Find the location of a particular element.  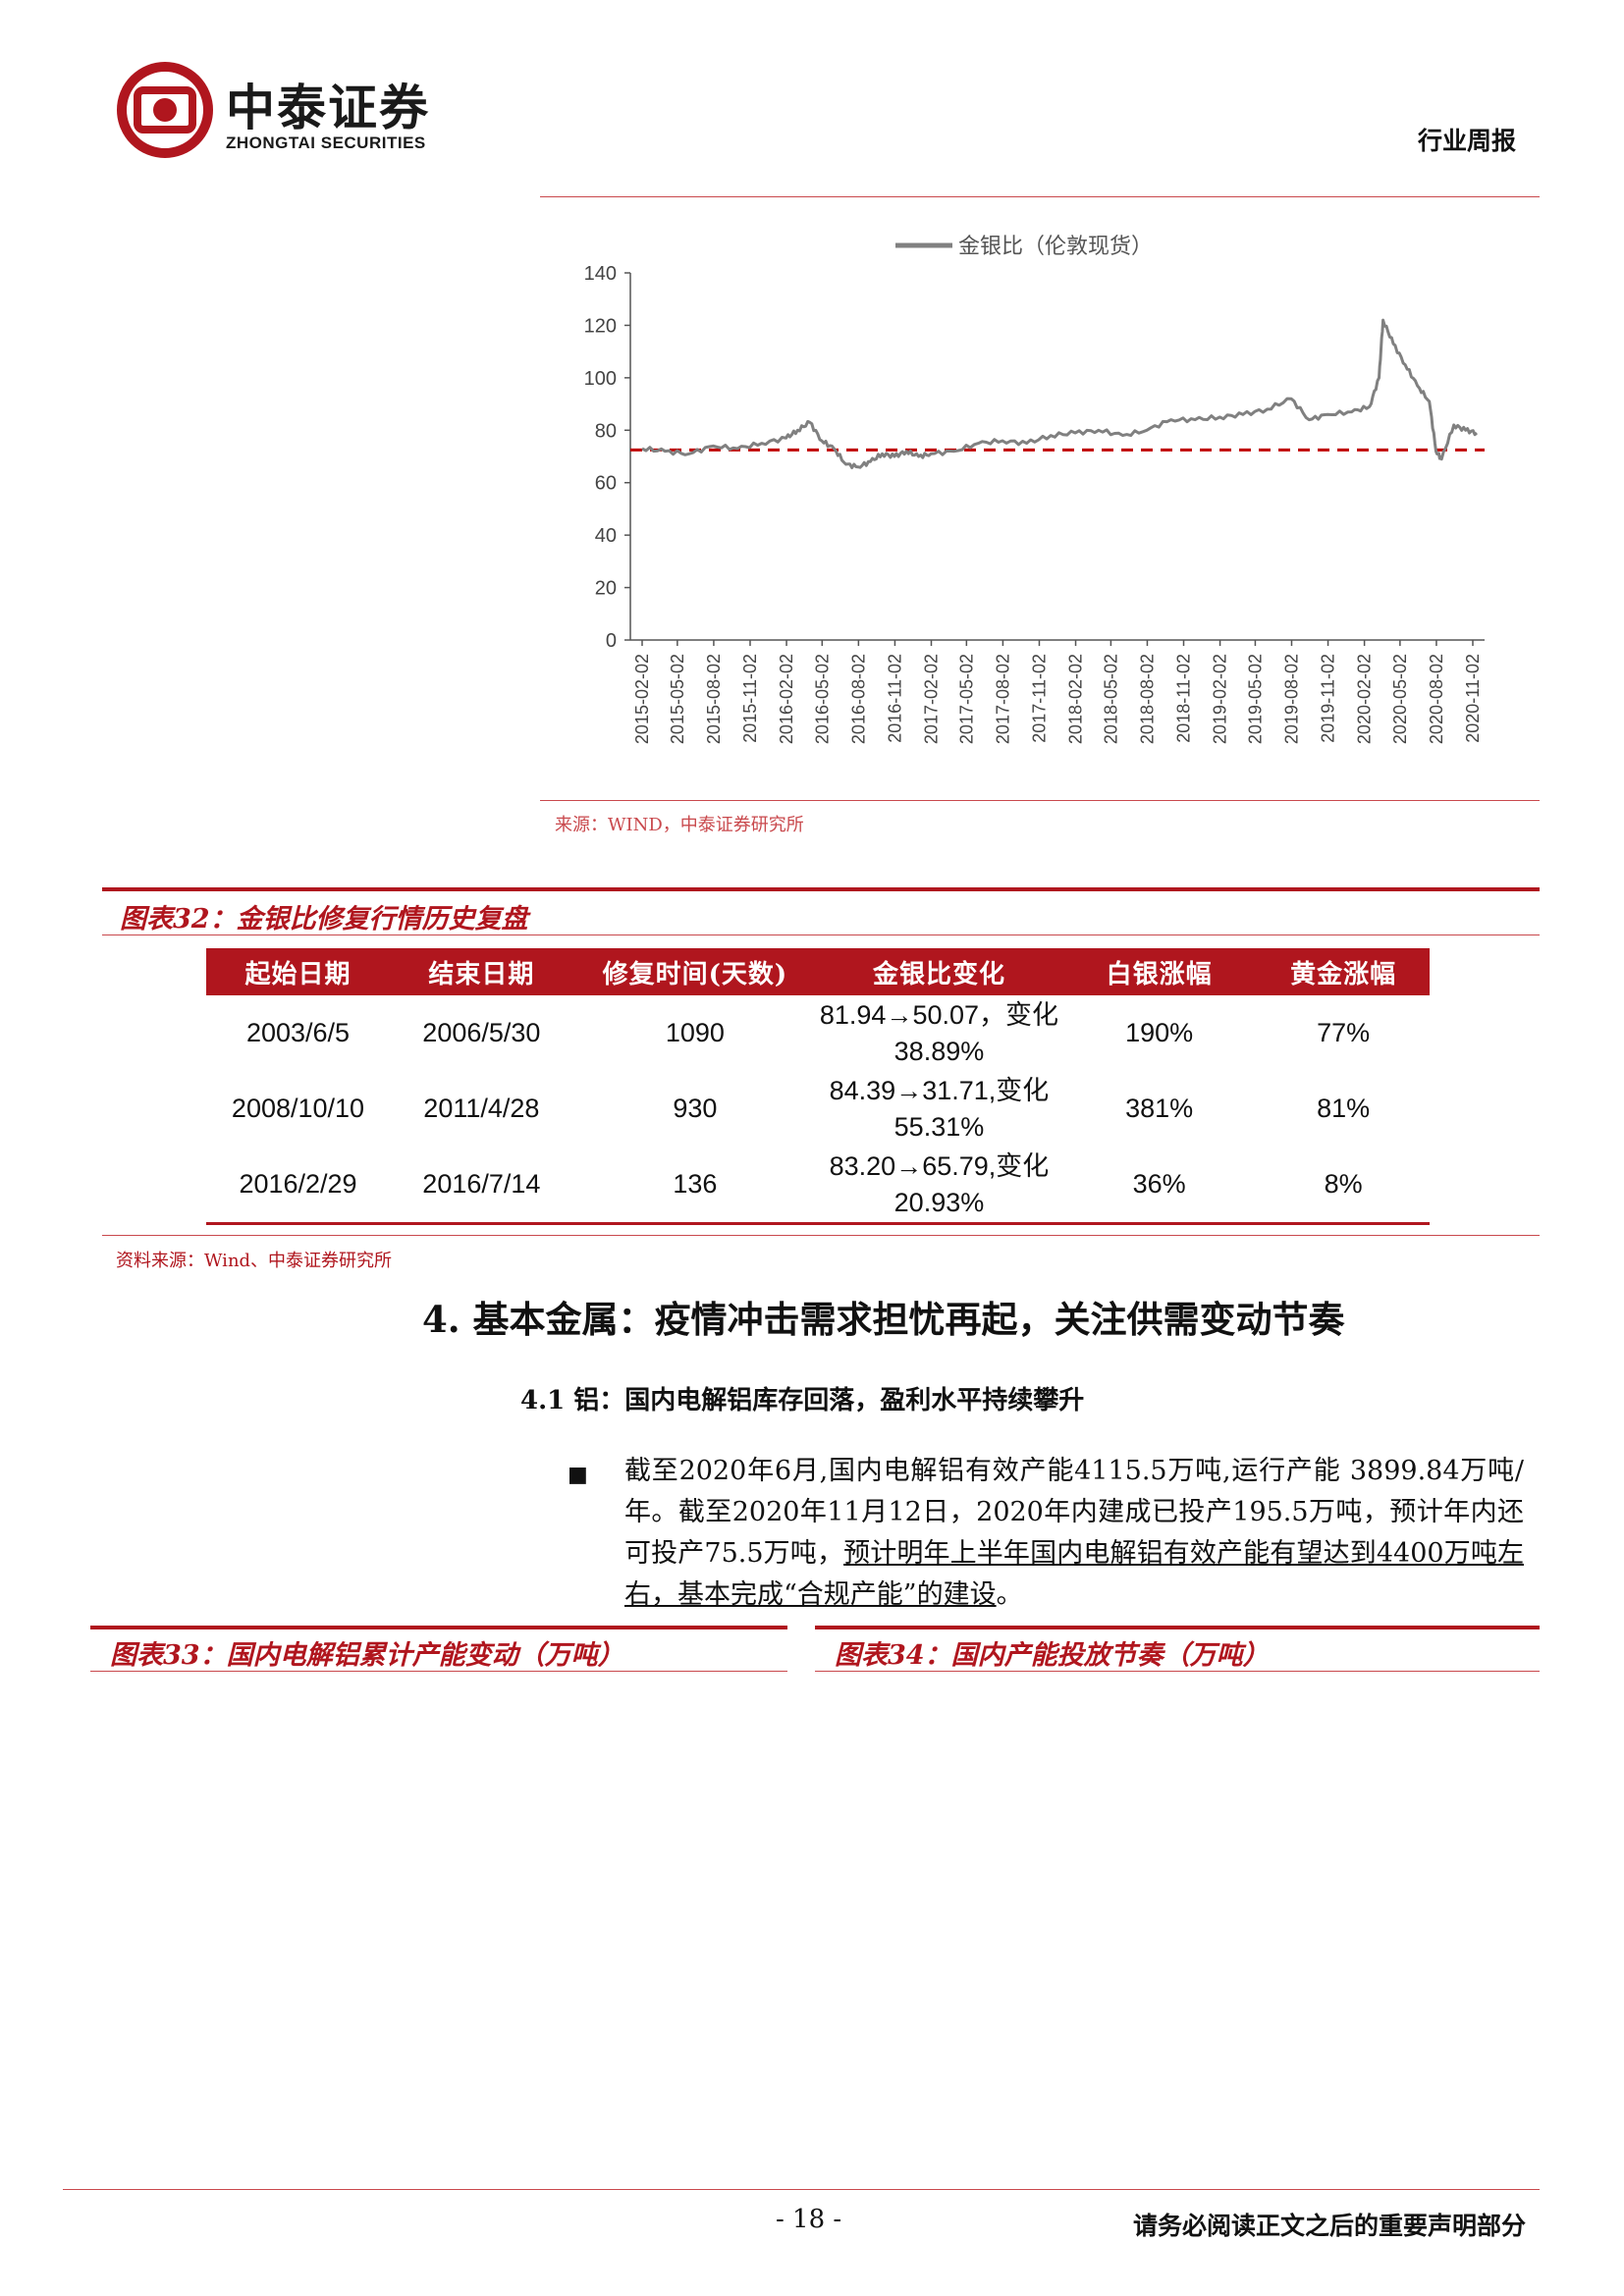

fig32-source: 资料来源：Wind、中泰证券研究所 is located at coordinates (254, 1261).